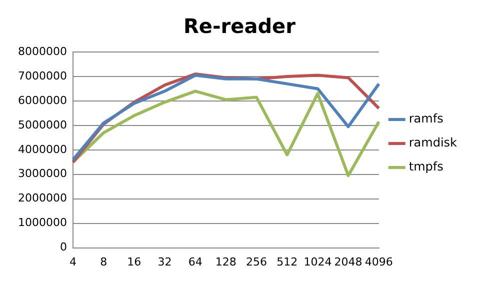 The image size is (481, 289). What do you see at coordinates (104, 261) in the screenshot?
I see `x-tick-label: 8` at bounding box center [104, 261].